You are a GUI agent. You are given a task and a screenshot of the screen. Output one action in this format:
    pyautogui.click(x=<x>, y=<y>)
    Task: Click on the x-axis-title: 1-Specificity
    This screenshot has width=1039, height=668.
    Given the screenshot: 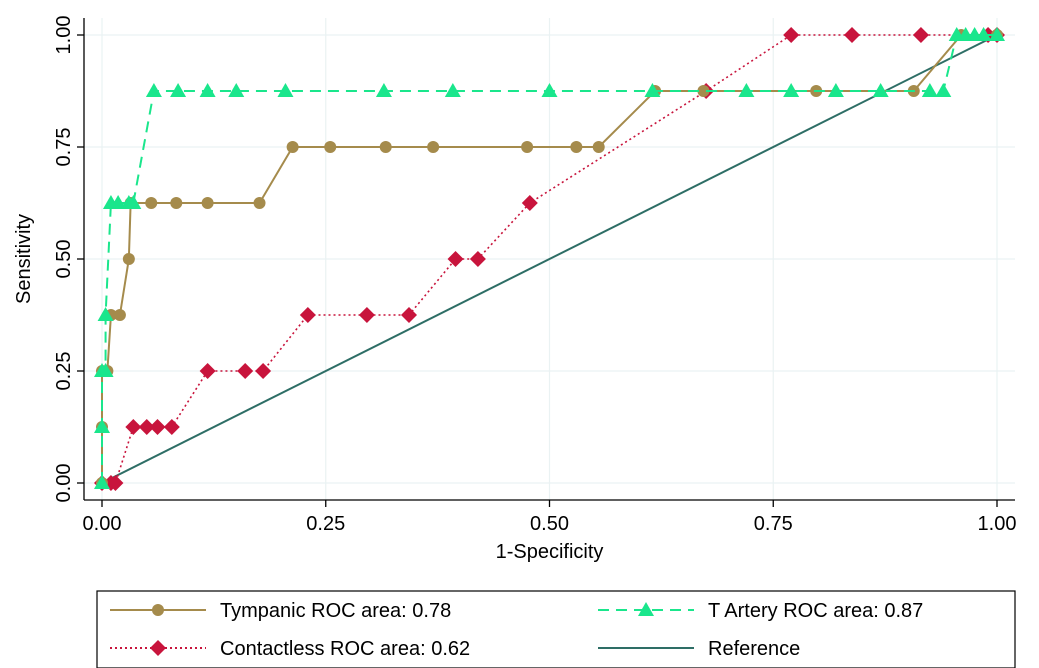 What is the action you would take?
    pyautogui.click(x=550, y=552)
    